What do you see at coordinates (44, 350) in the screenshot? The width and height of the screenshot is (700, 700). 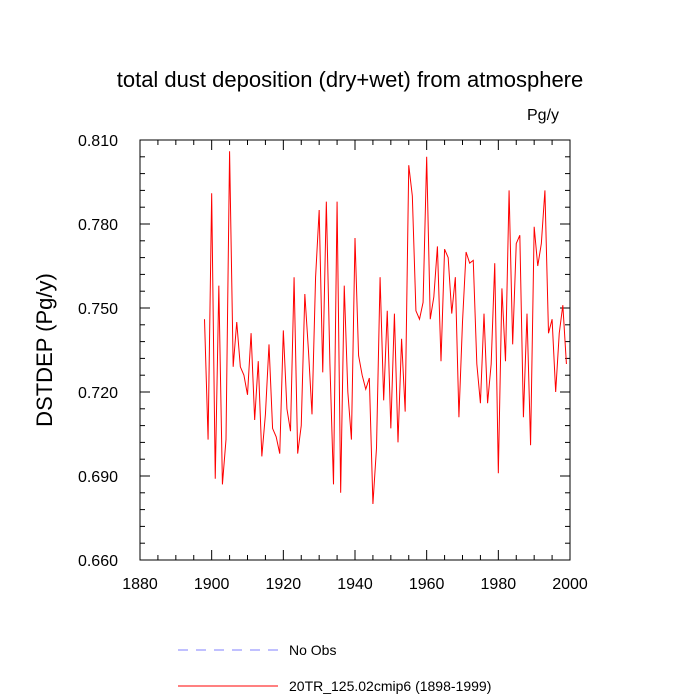 I see `y-axis-label: DSTDEP (Pg/y)` at bounding box center [44, 350].